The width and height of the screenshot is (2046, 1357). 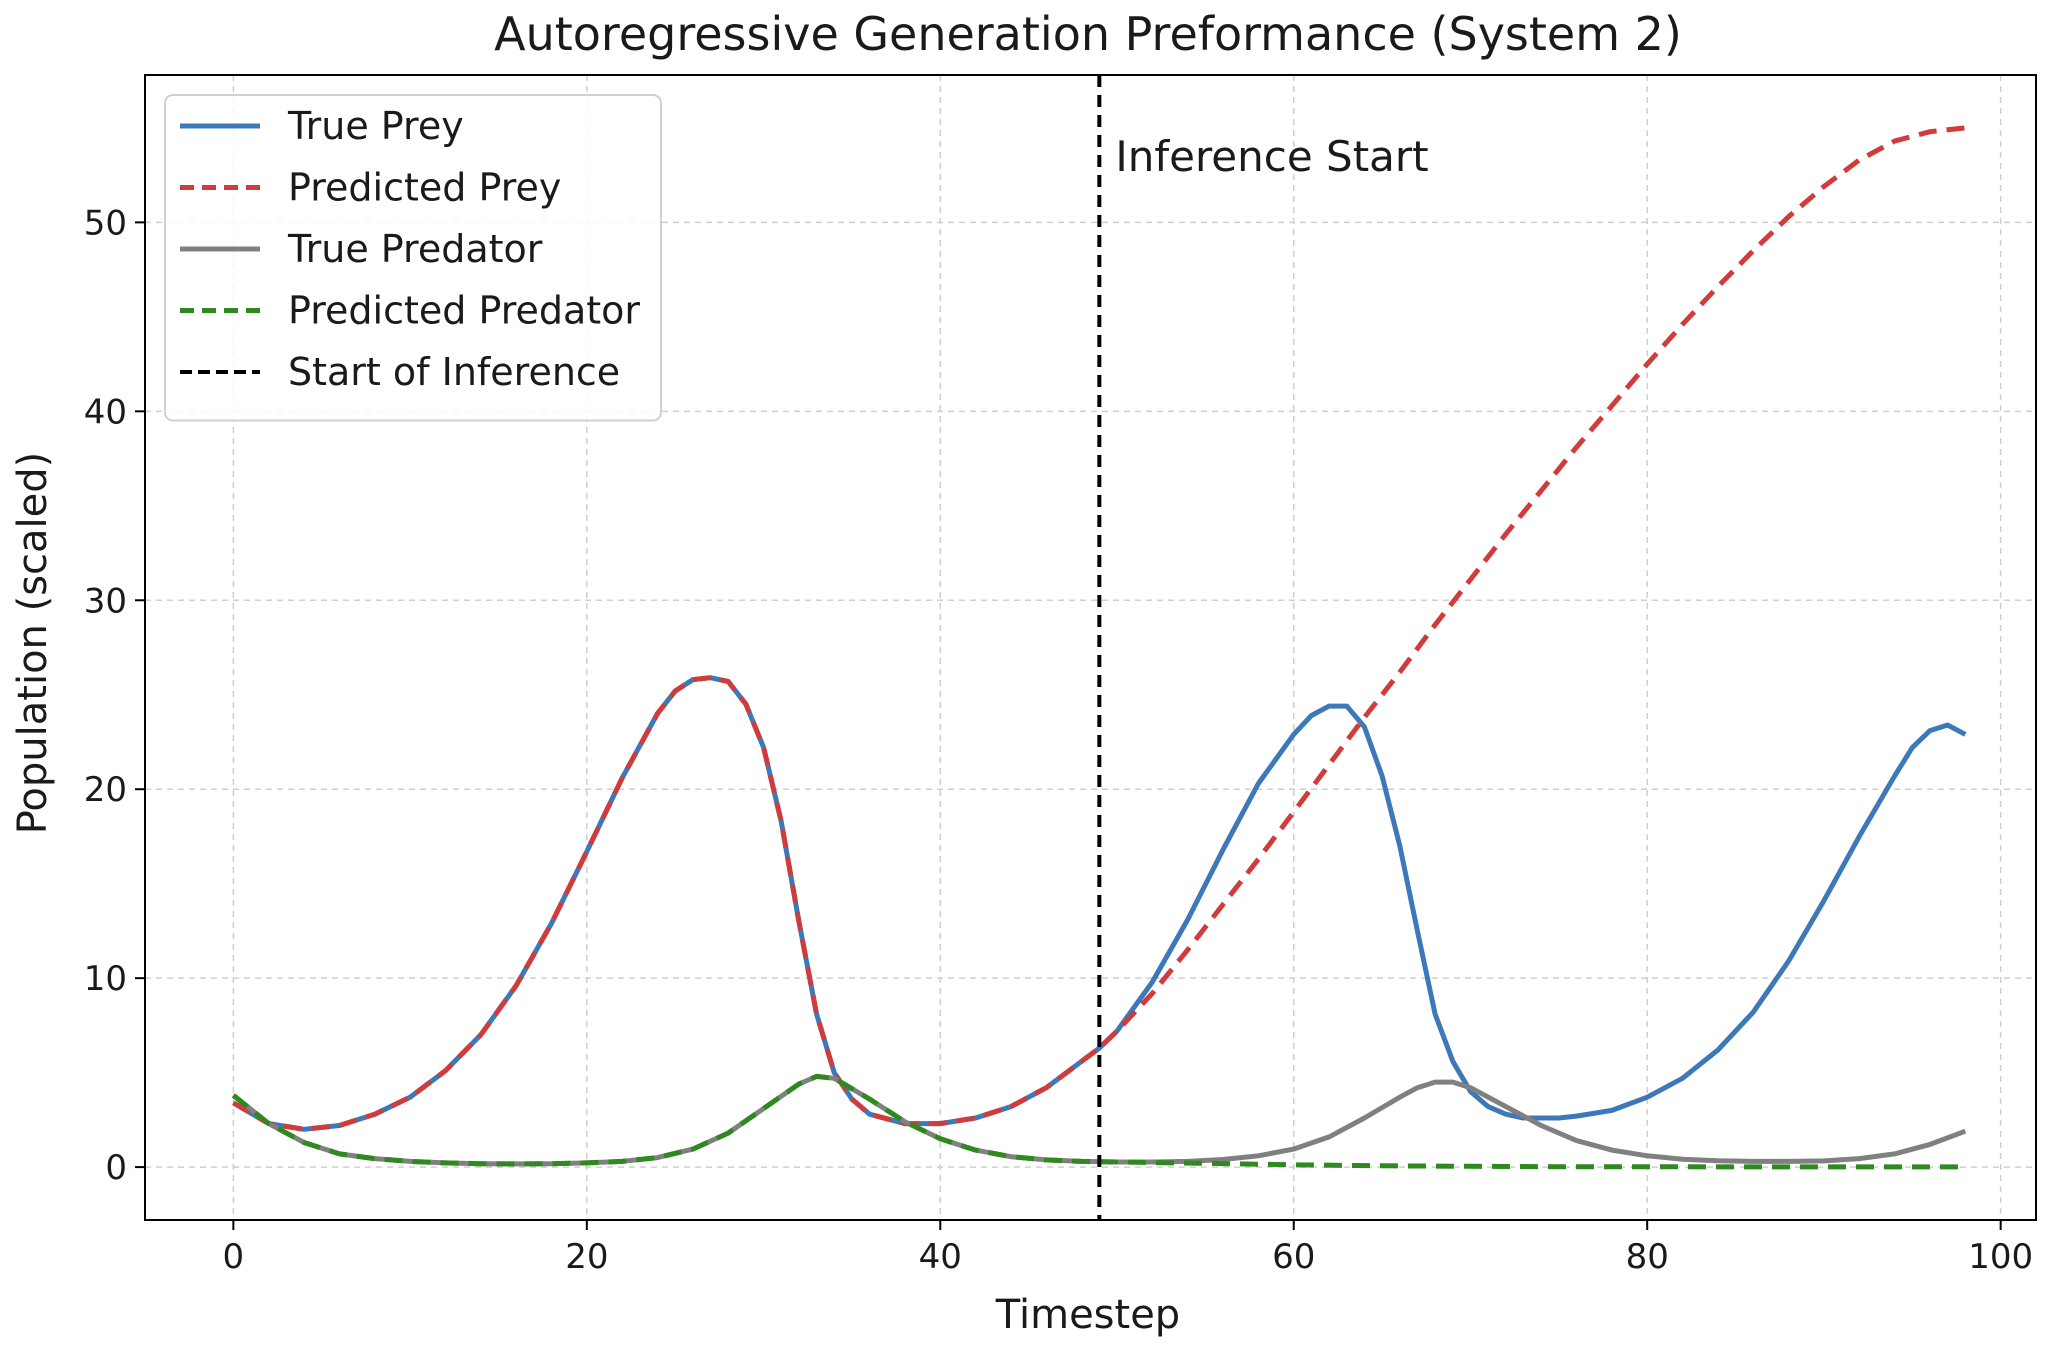 What do you see at coordinates (940, 1257) in the screenshot?
I see `x-tick-label: 40` at bounding box center [940, 1257].